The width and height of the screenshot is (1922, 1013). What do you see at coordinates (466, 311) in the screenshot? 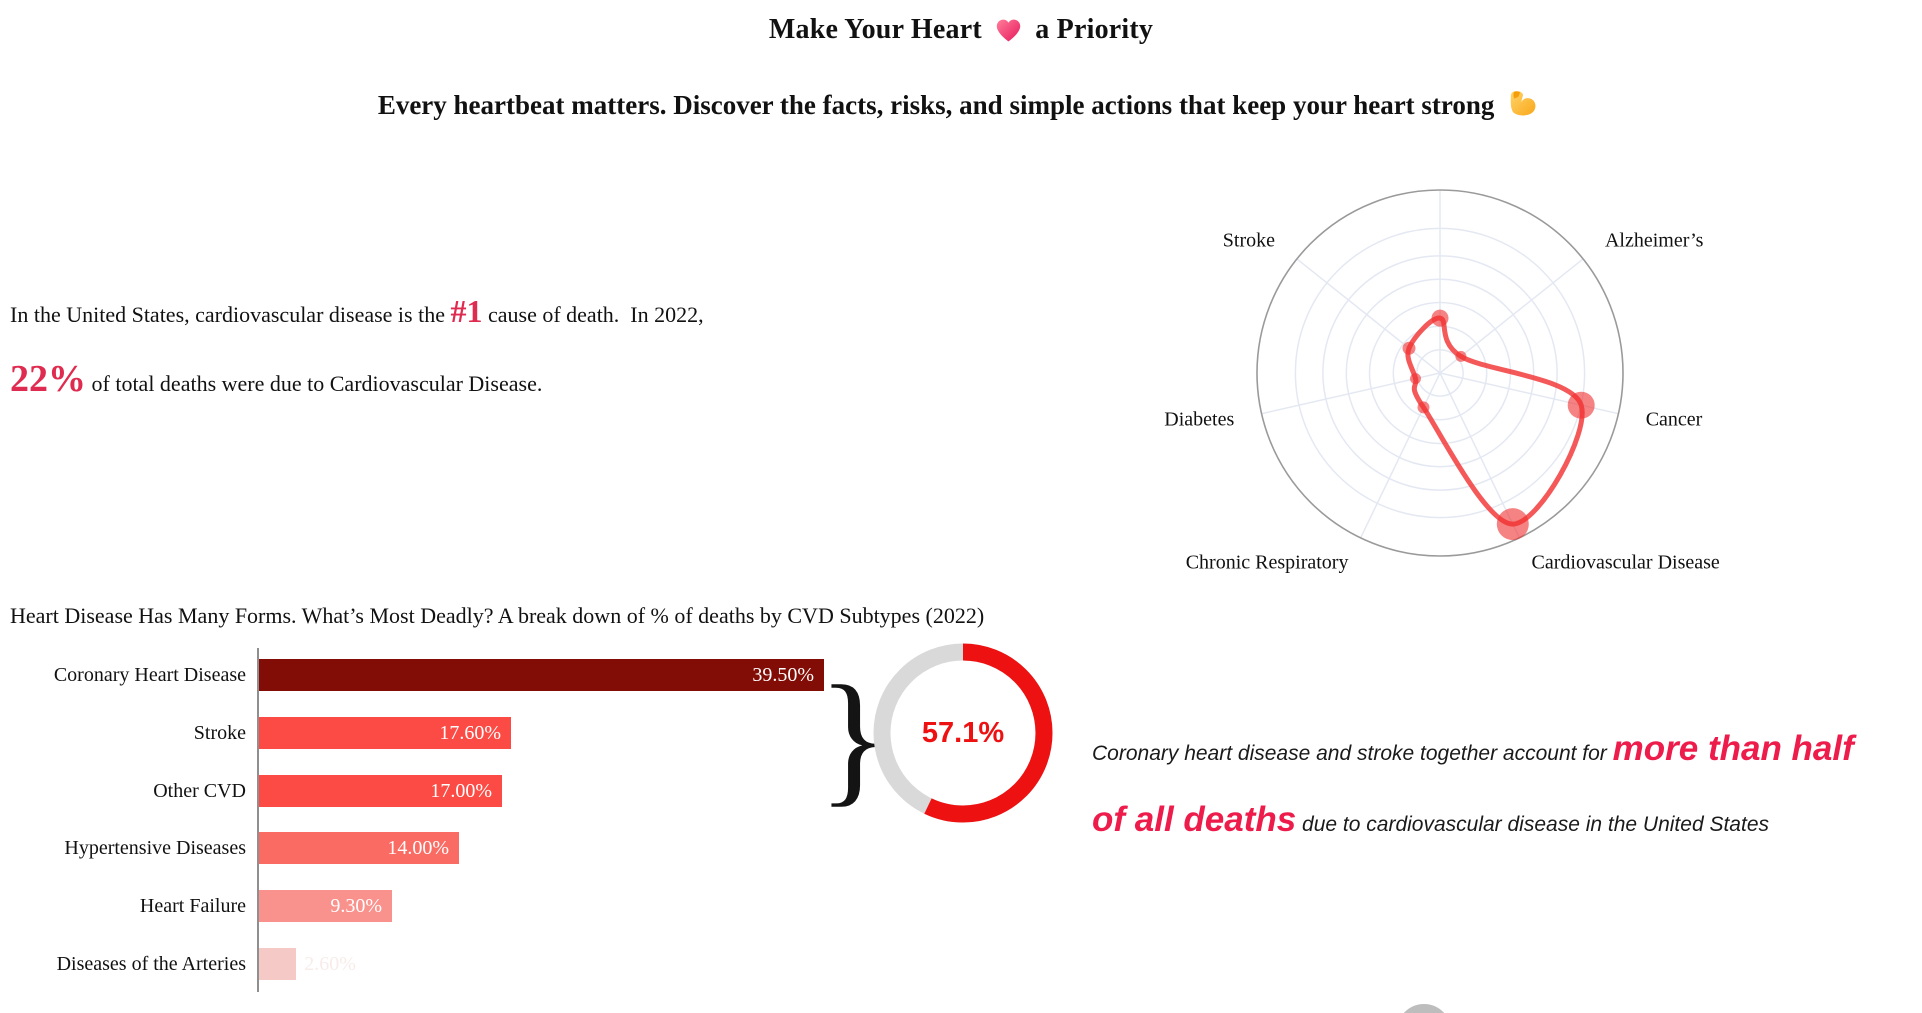
I see `fact-number-one: #1` at bounding box center [466, 311].